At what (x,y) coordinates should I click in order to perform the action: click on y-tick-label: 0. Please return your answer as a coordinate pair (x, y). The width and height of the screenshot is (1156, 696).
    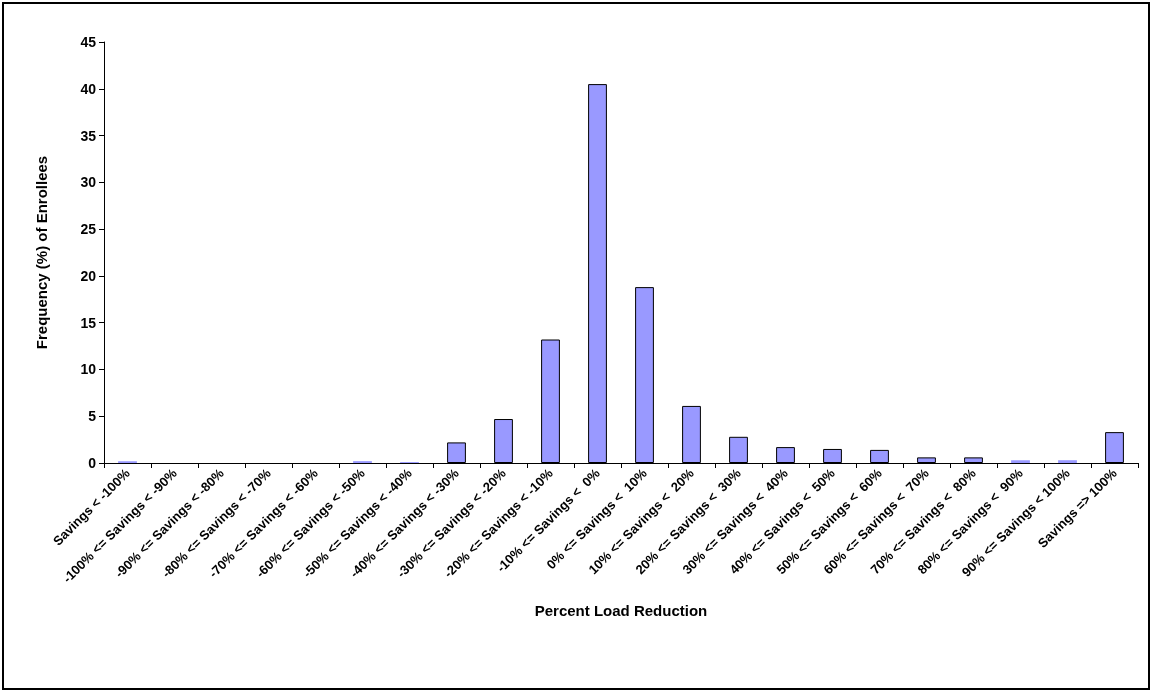
    Looking at the image, I should click on (92, 463).